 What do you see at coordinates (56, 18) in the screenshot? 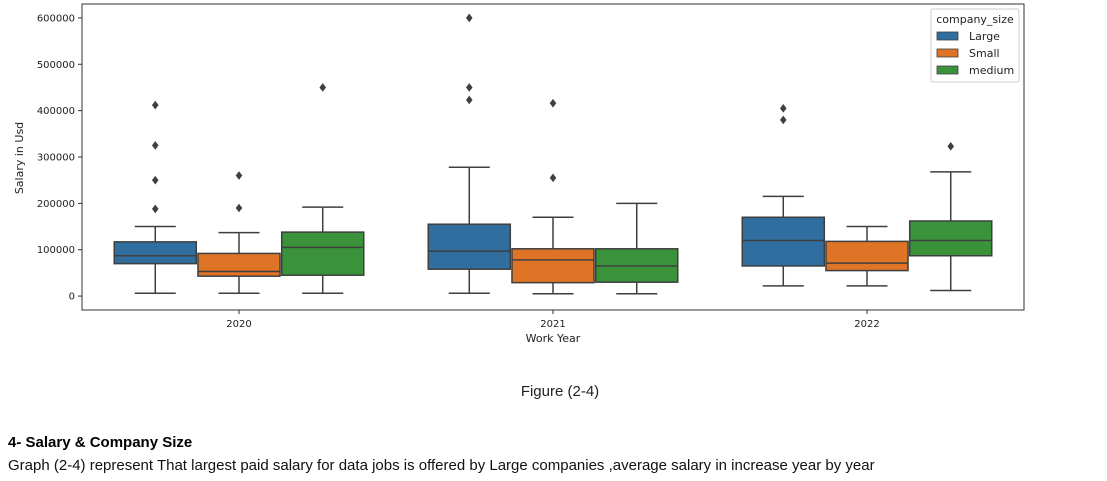
I see `y-tick-label: 600000` at bounding box center [56, 18].